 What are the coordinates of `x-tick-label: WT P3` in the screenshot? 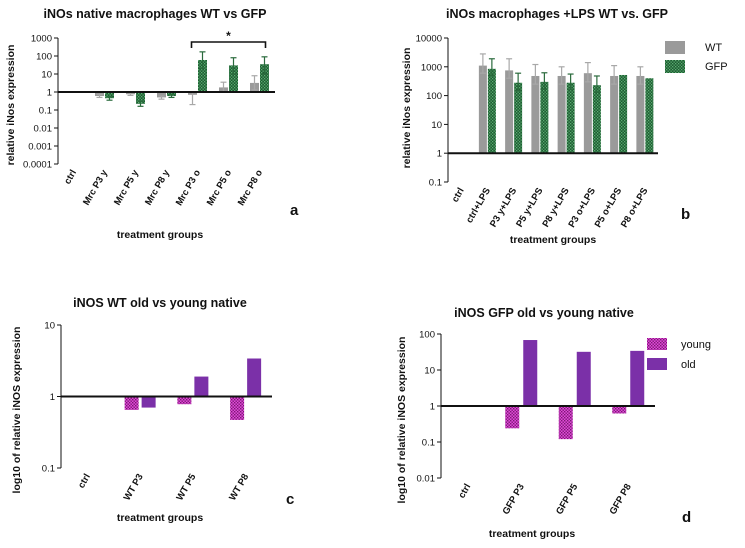 It's located at (134, 487).